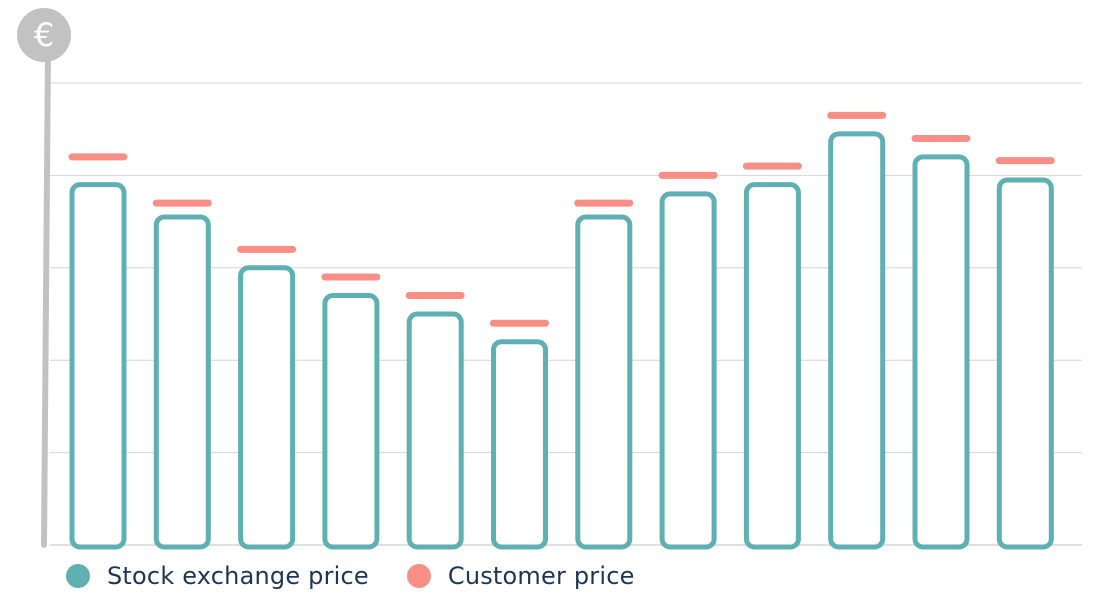 This screenshot has width=1112, height=614. I want to click on legend-label-stock: Stock exchange price, so click(238, 576).